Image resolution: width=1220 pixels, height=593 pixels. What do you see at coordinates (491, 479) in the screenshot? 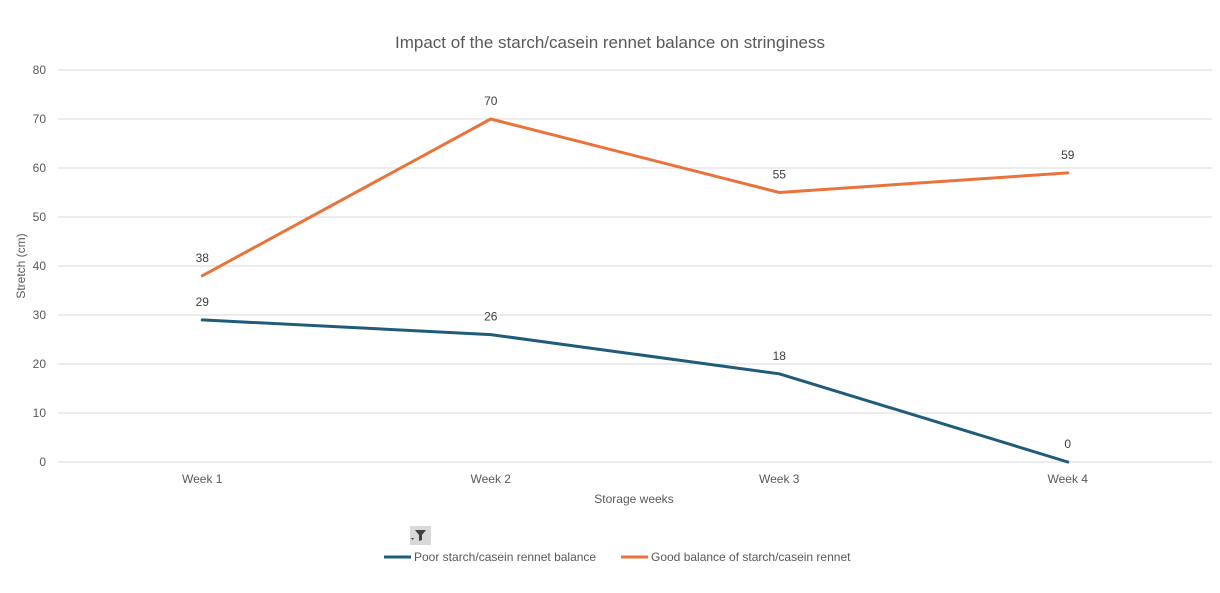
I see `x-tick-label: Week 2` at bounding box center [491, 479].